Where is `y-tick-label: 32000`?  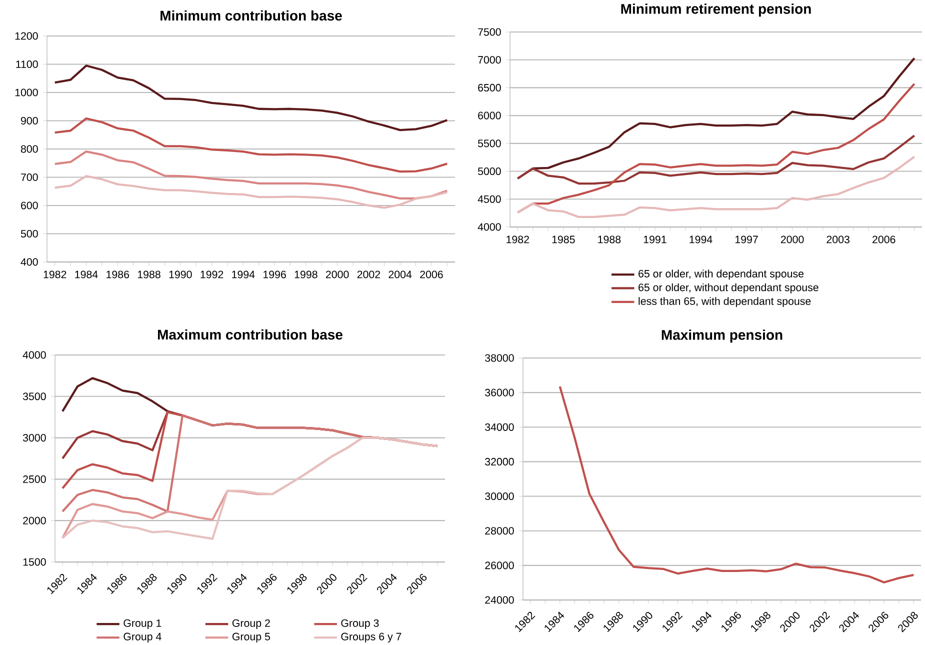
y-tick-label: 32000 is located at coordinates (499, 462).